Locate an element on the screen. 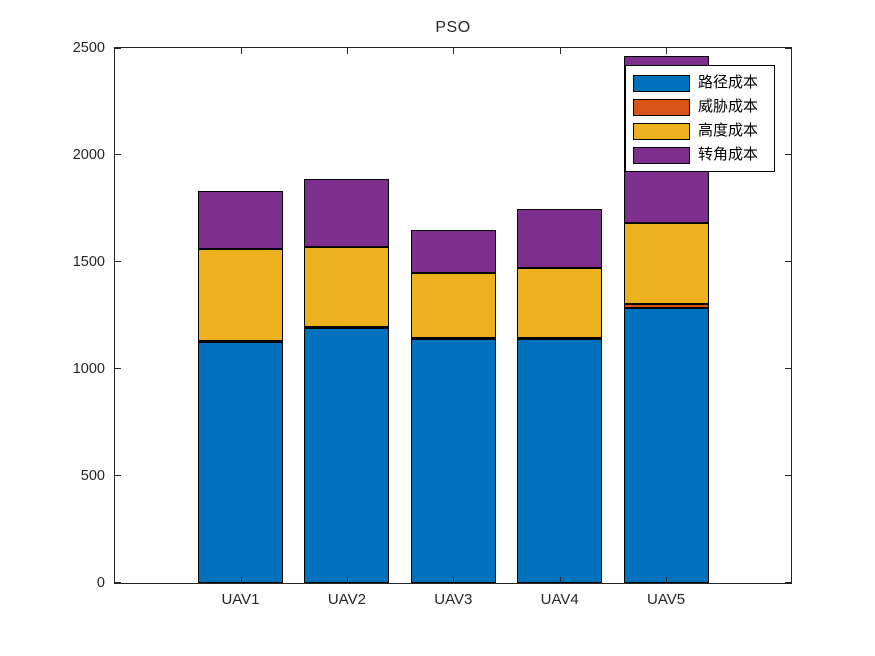 The height and width of the screenshot is (656, 875). x-tick-top-uav5 is located at coordinates (666, 51).